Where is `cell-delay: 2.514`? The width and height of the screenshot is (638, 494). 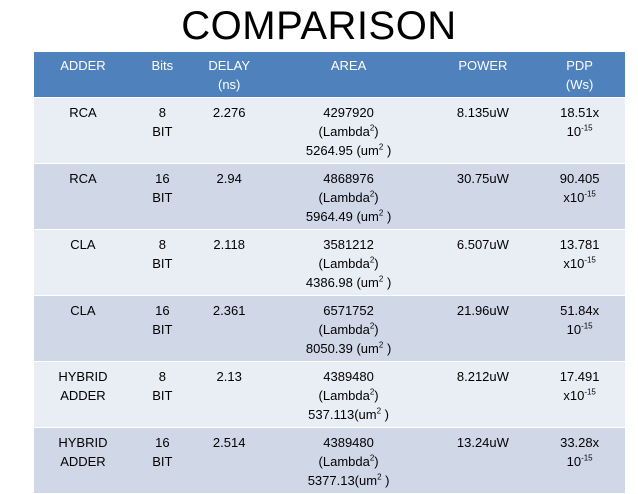 cell-delay: 2.514 is located at coordinates (229, 460).